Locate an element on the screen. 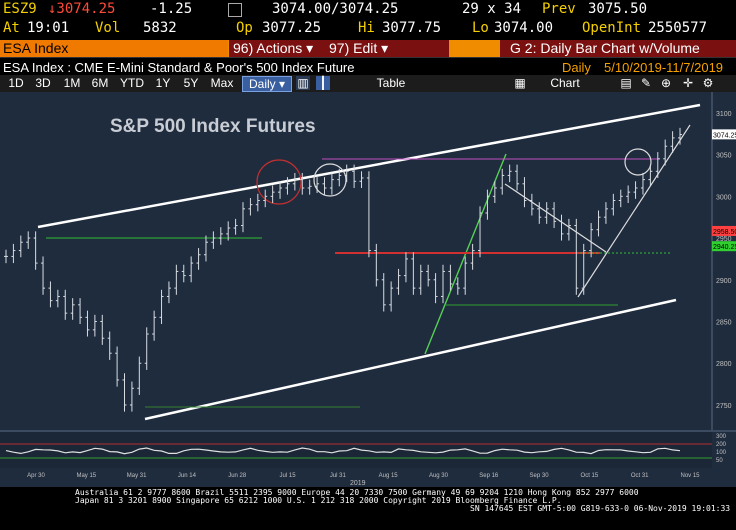  price-tag-label: 2940.25 is located at coordinates (724, 247).